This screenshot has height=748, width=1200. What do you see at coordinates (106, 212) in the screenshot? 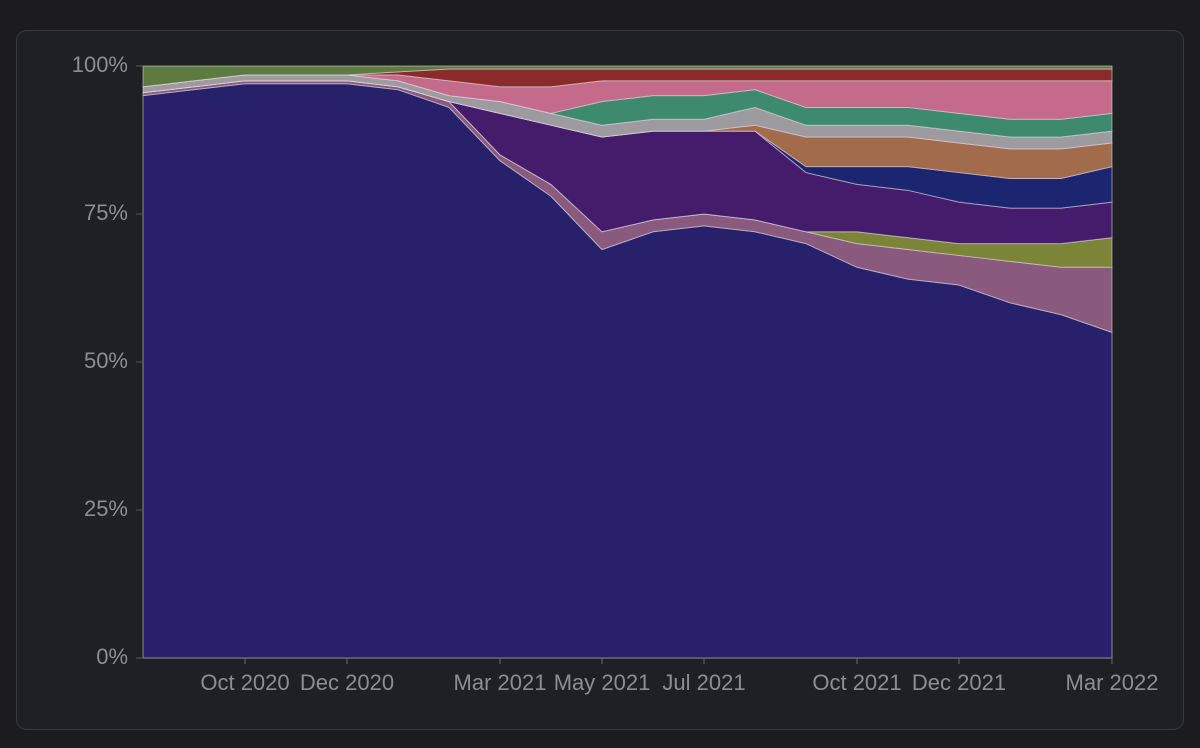
I see `y-tick-label: 75%` at bounding box center [106, 212].